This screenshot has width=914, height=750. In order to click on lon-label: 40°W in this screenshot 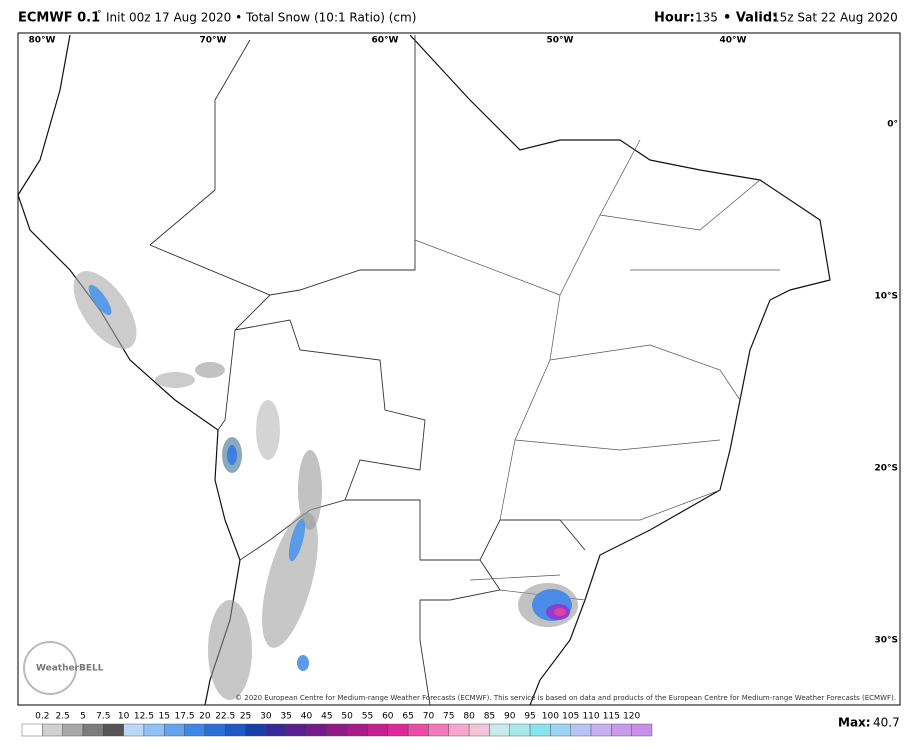, I will do `click(733, 41)`.